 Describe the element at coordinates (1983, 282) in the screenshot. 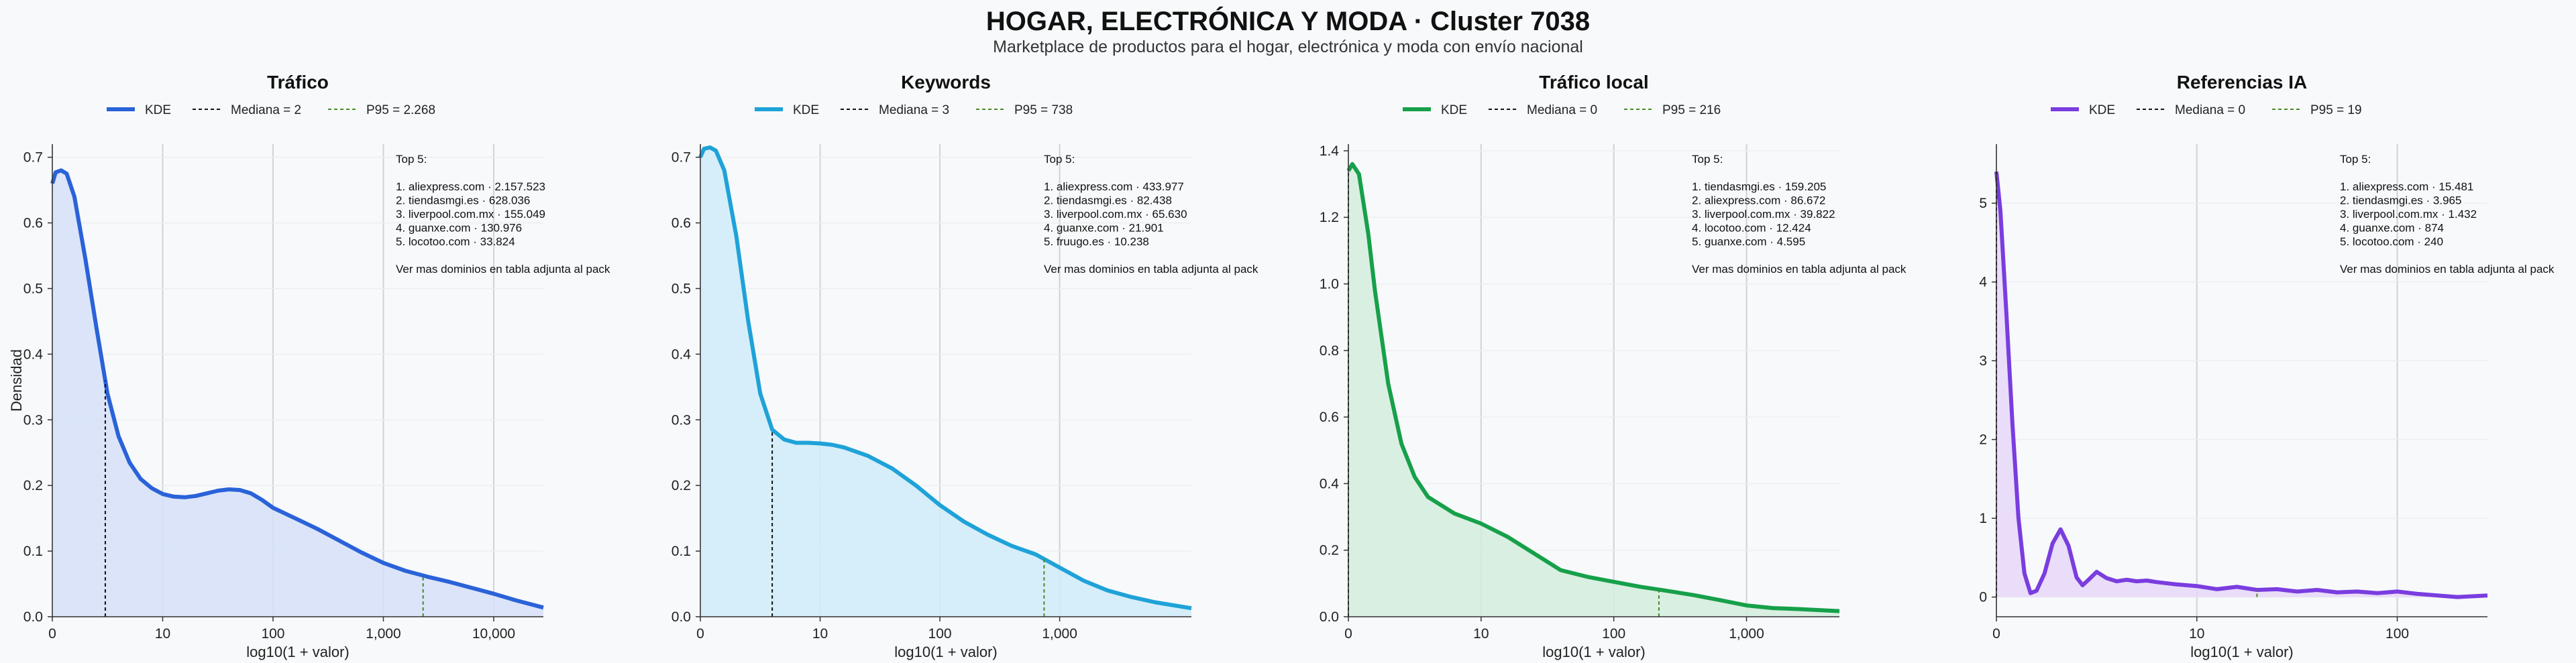

I see `y-tick-label: 4` at that location.